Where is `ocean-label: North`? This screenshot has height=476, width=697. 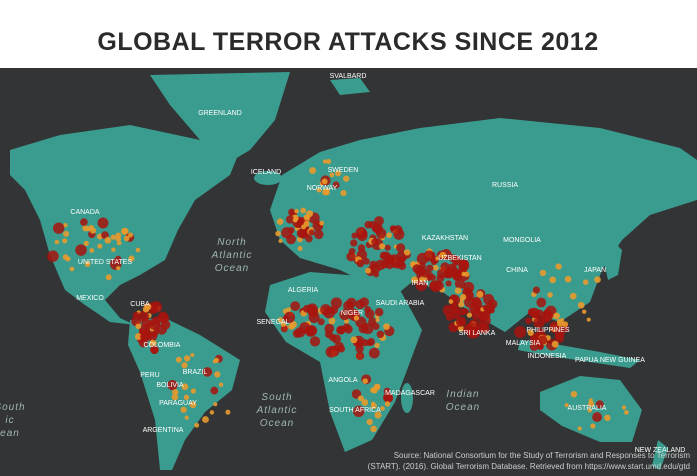 ocean-label: North is located at coordinates (231, 242).